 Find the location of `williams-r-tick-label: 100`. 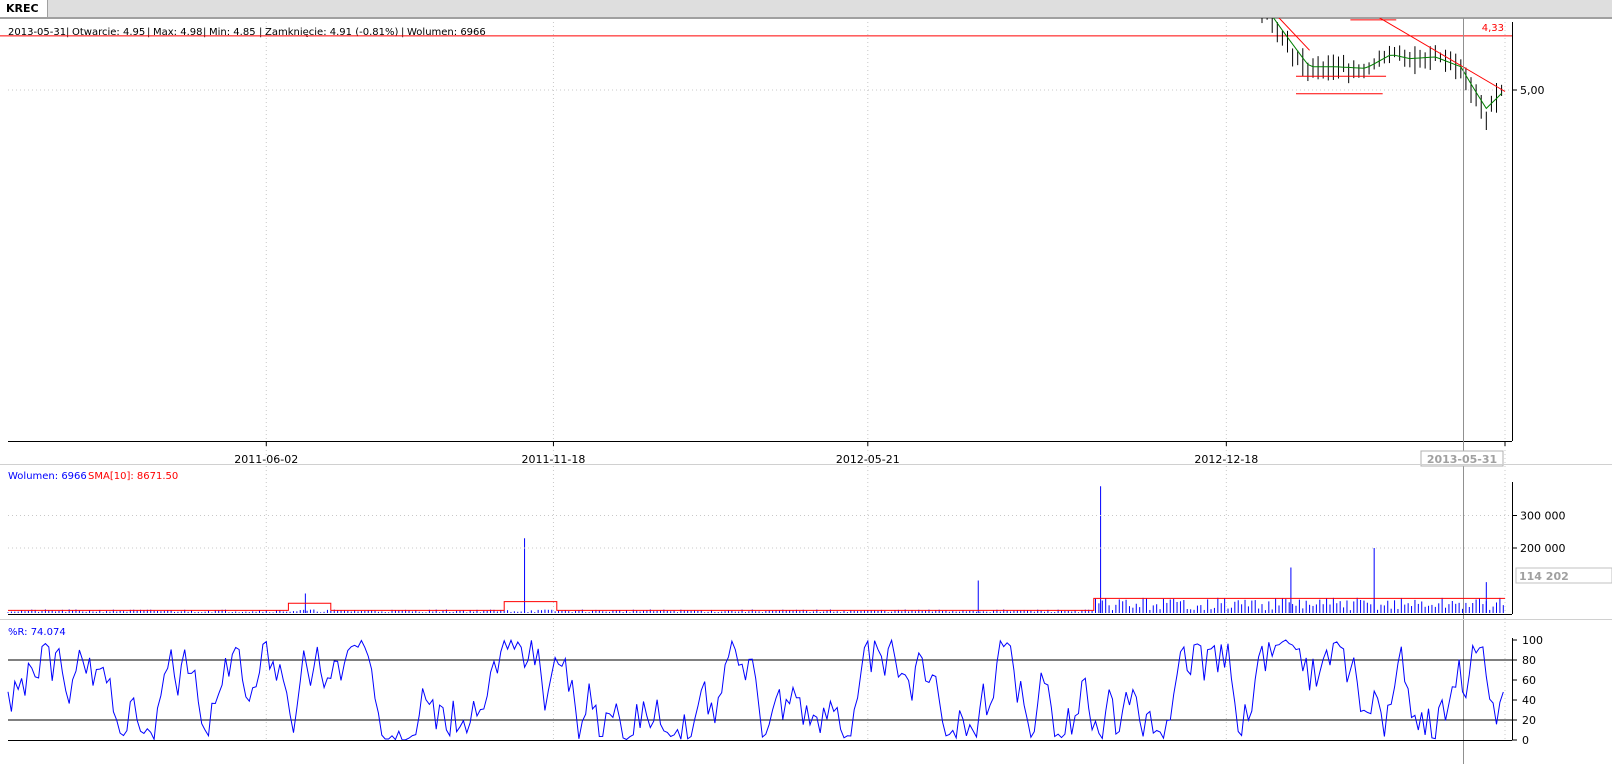

williams-r-tick-label: 100 is located at coordinates (1532, 640).